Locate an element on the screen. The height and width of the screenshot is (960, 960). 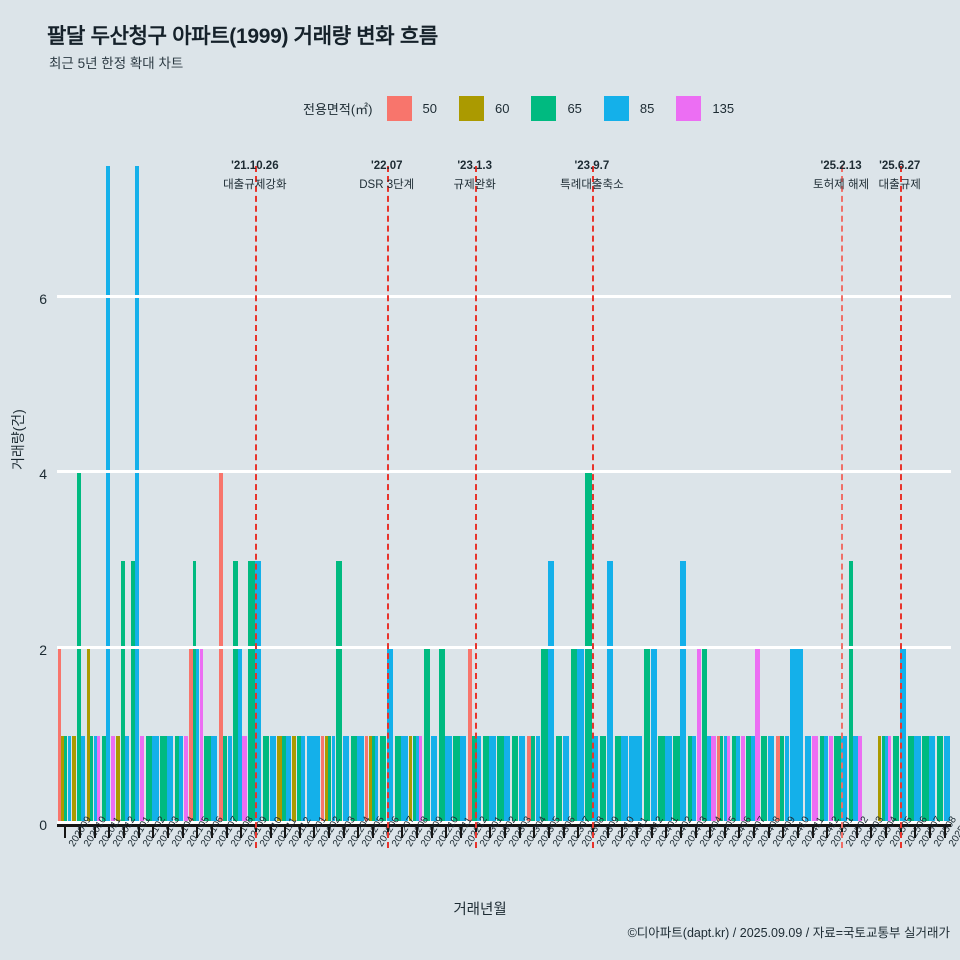
legend-item-65: 65 is located at coordinates (567, 108).